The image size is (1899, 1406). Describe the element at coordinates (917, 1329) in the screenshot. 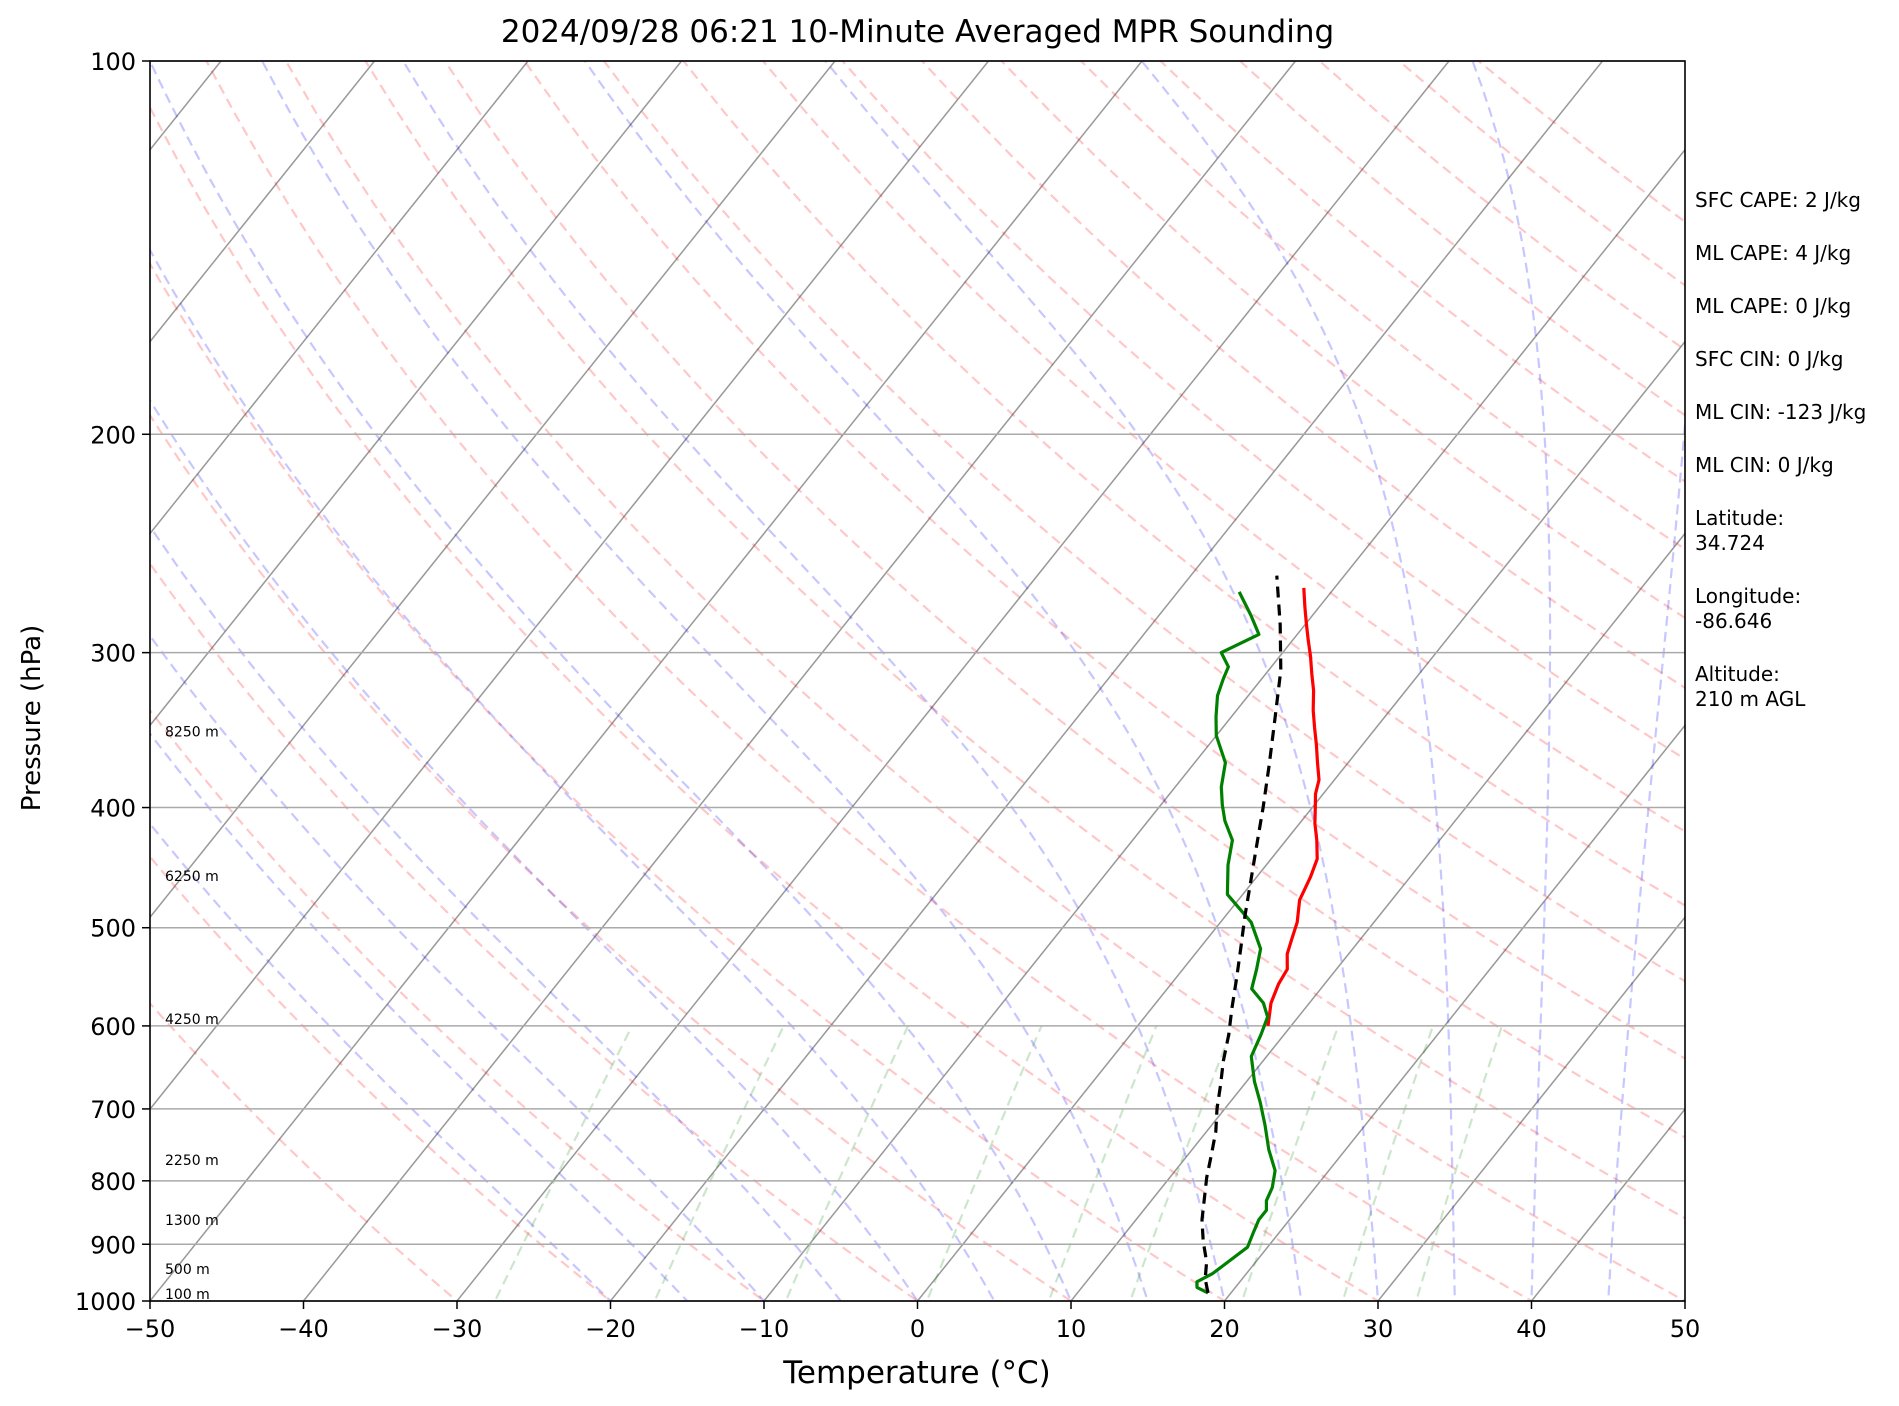

I see `x-tick-label: 0` at that location.